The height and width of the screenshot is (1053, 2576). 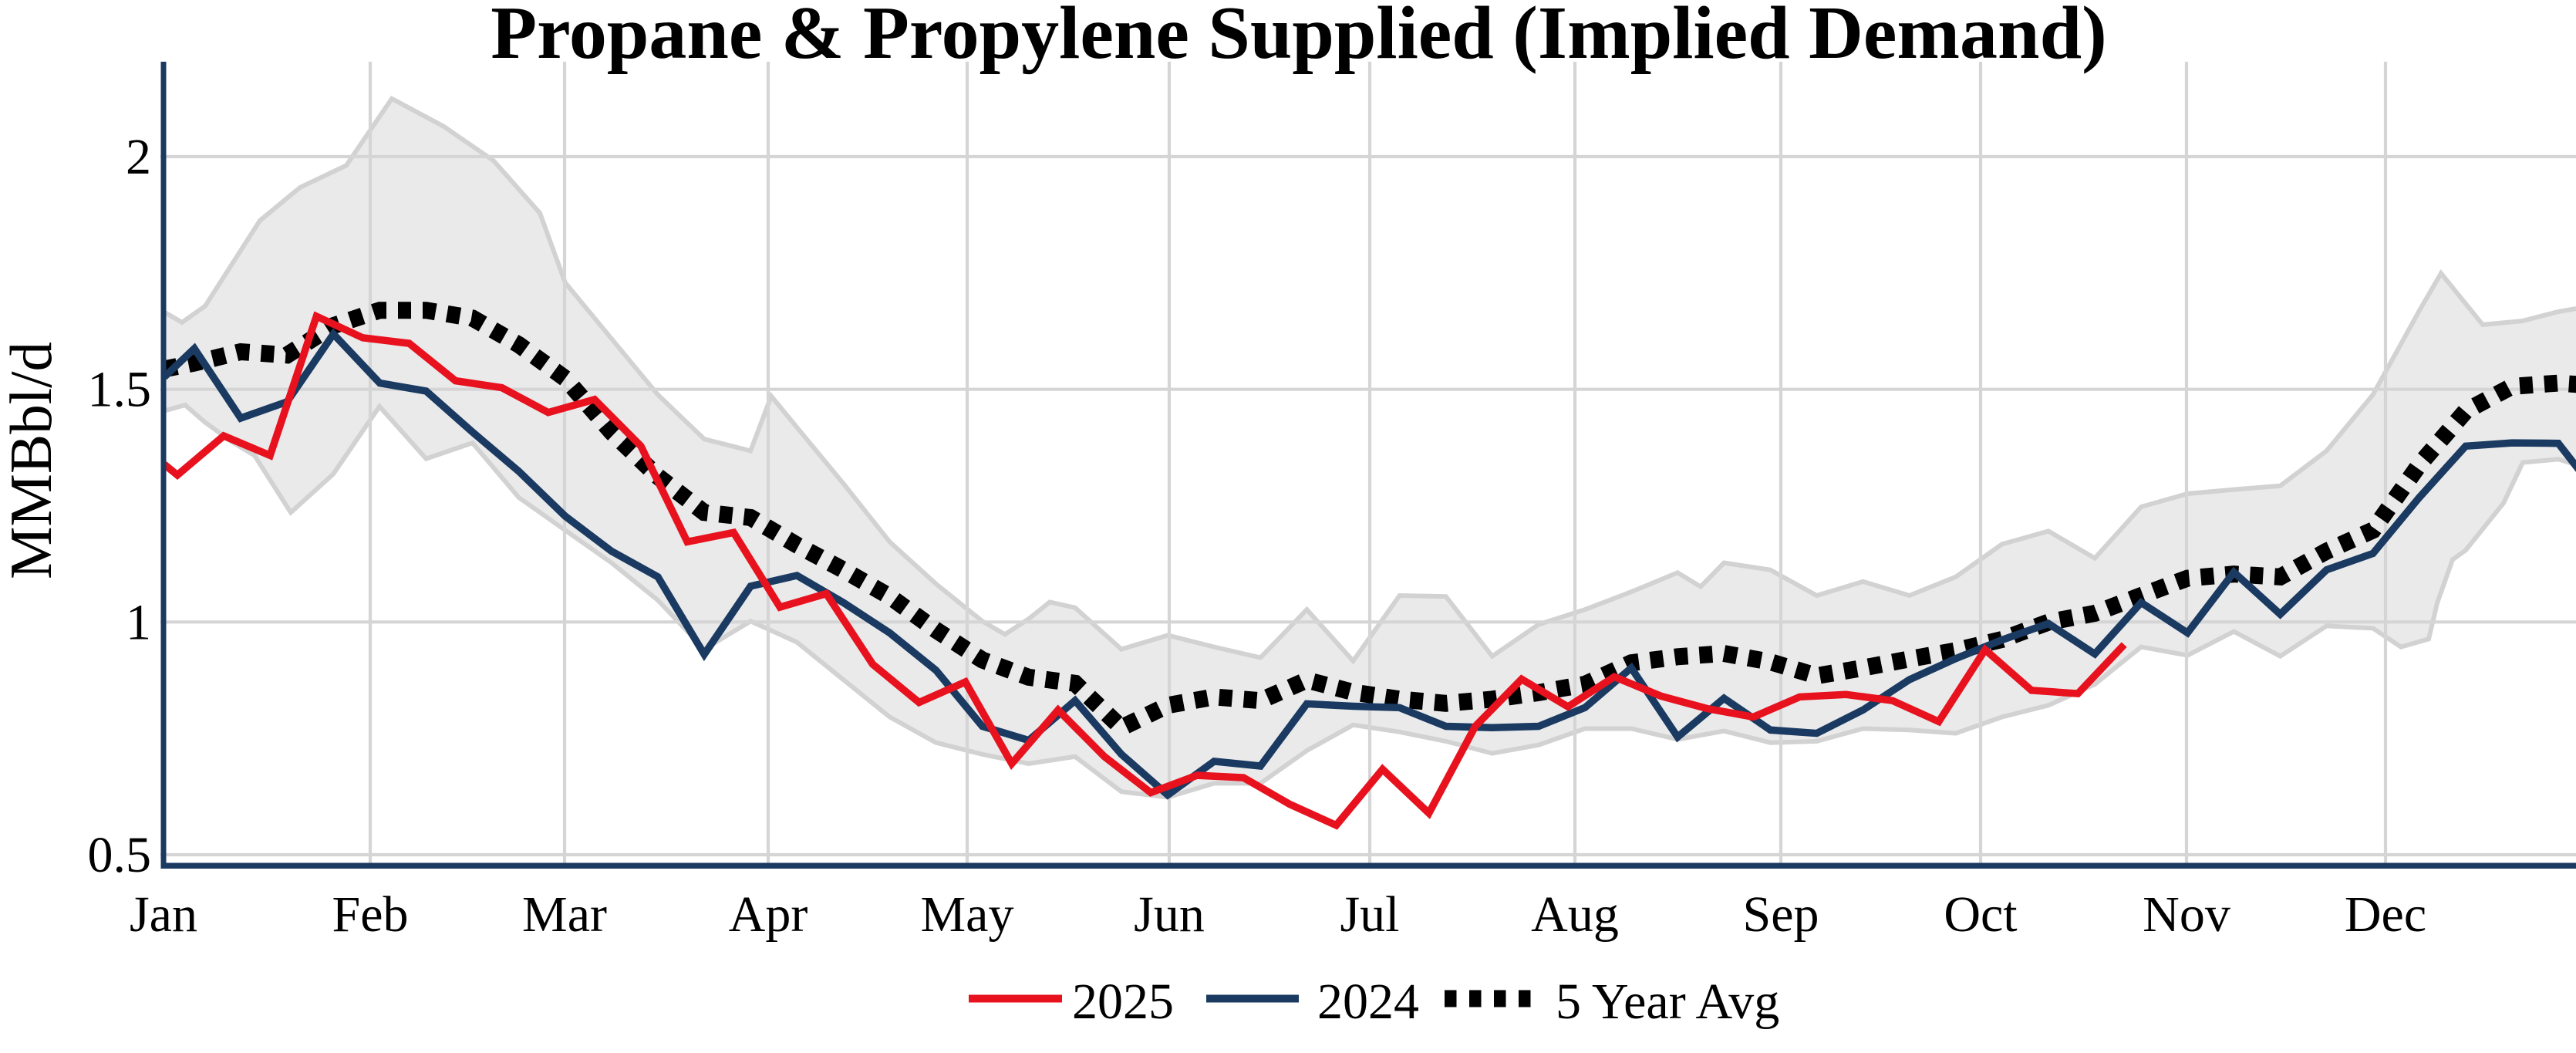 I want to click on svg-text: Dec, so click(x=2385, y=915).